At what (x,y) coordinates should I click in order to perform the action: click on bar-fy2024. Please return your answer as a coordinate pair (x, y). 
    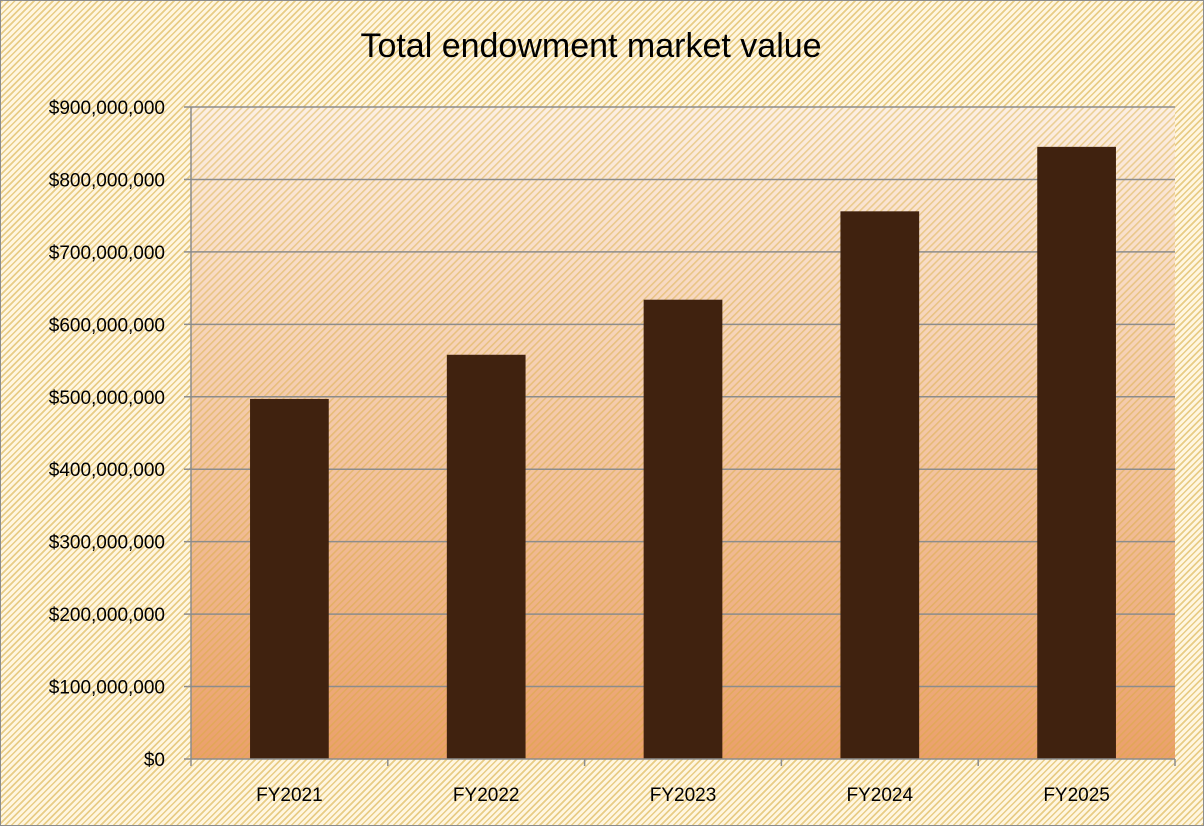
    Looking at the image, I should click on (880, 485).